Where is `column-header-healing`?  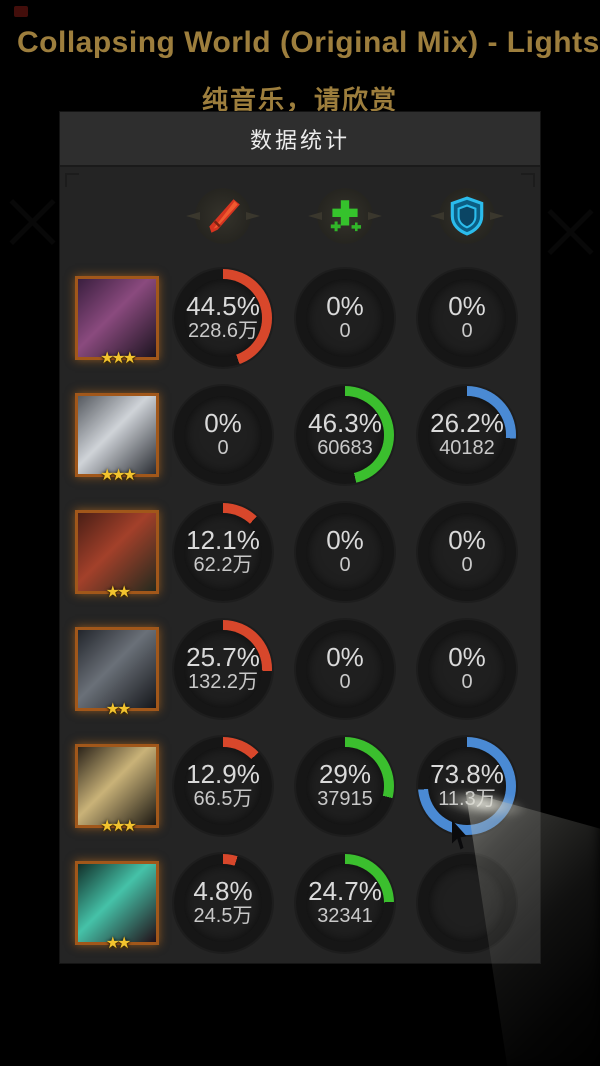
column-header-healing is located at coordinates (345, 216).